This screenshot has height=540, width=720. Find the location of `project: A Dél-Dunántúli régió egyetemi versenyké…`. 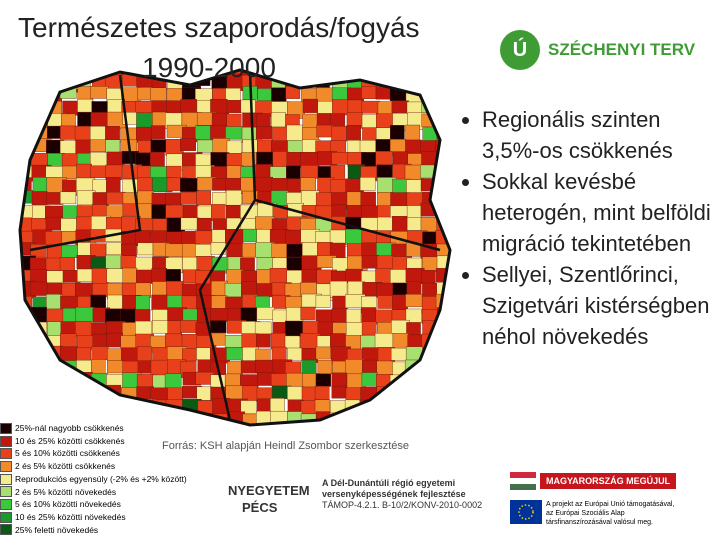

project: A Dél-Dunántúli régió egyetemi versenyké… is located at coordinates (402, 494).